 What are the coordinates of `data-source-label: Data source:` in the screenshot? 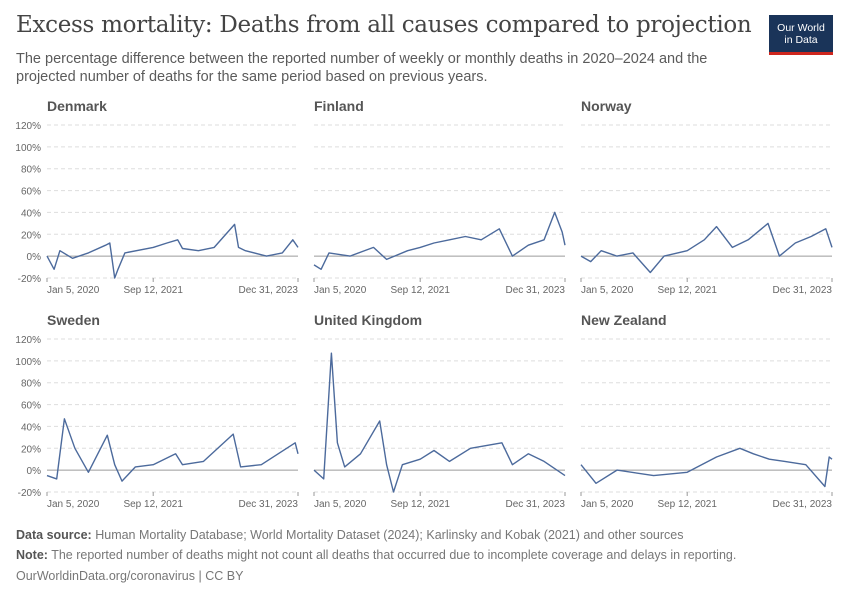 It's located at (54, 535).